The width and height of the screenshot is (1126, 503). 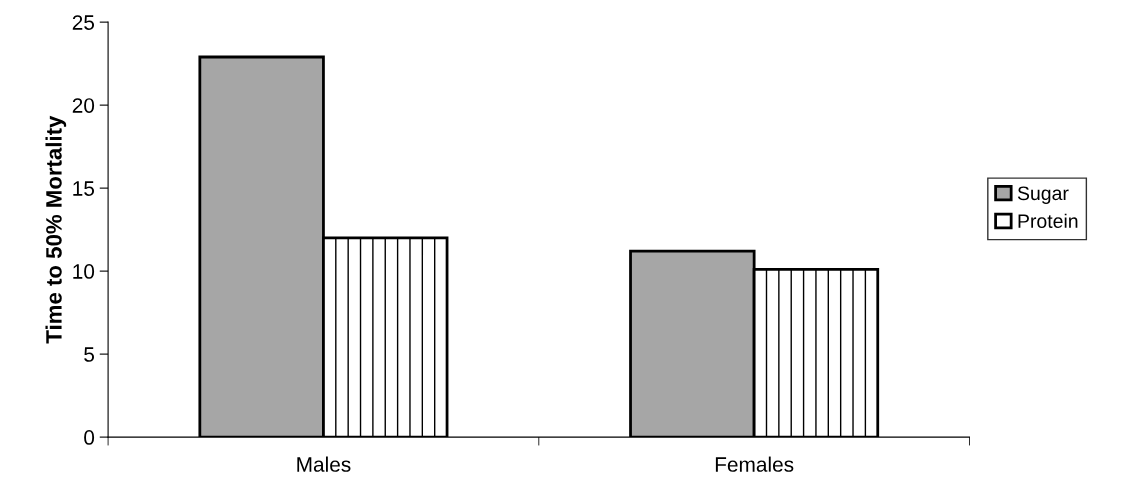 What do you see at coordinates (83, 105) in the screenshot?
I see `y-tick-label: 20` at bounding box center [83, 105].